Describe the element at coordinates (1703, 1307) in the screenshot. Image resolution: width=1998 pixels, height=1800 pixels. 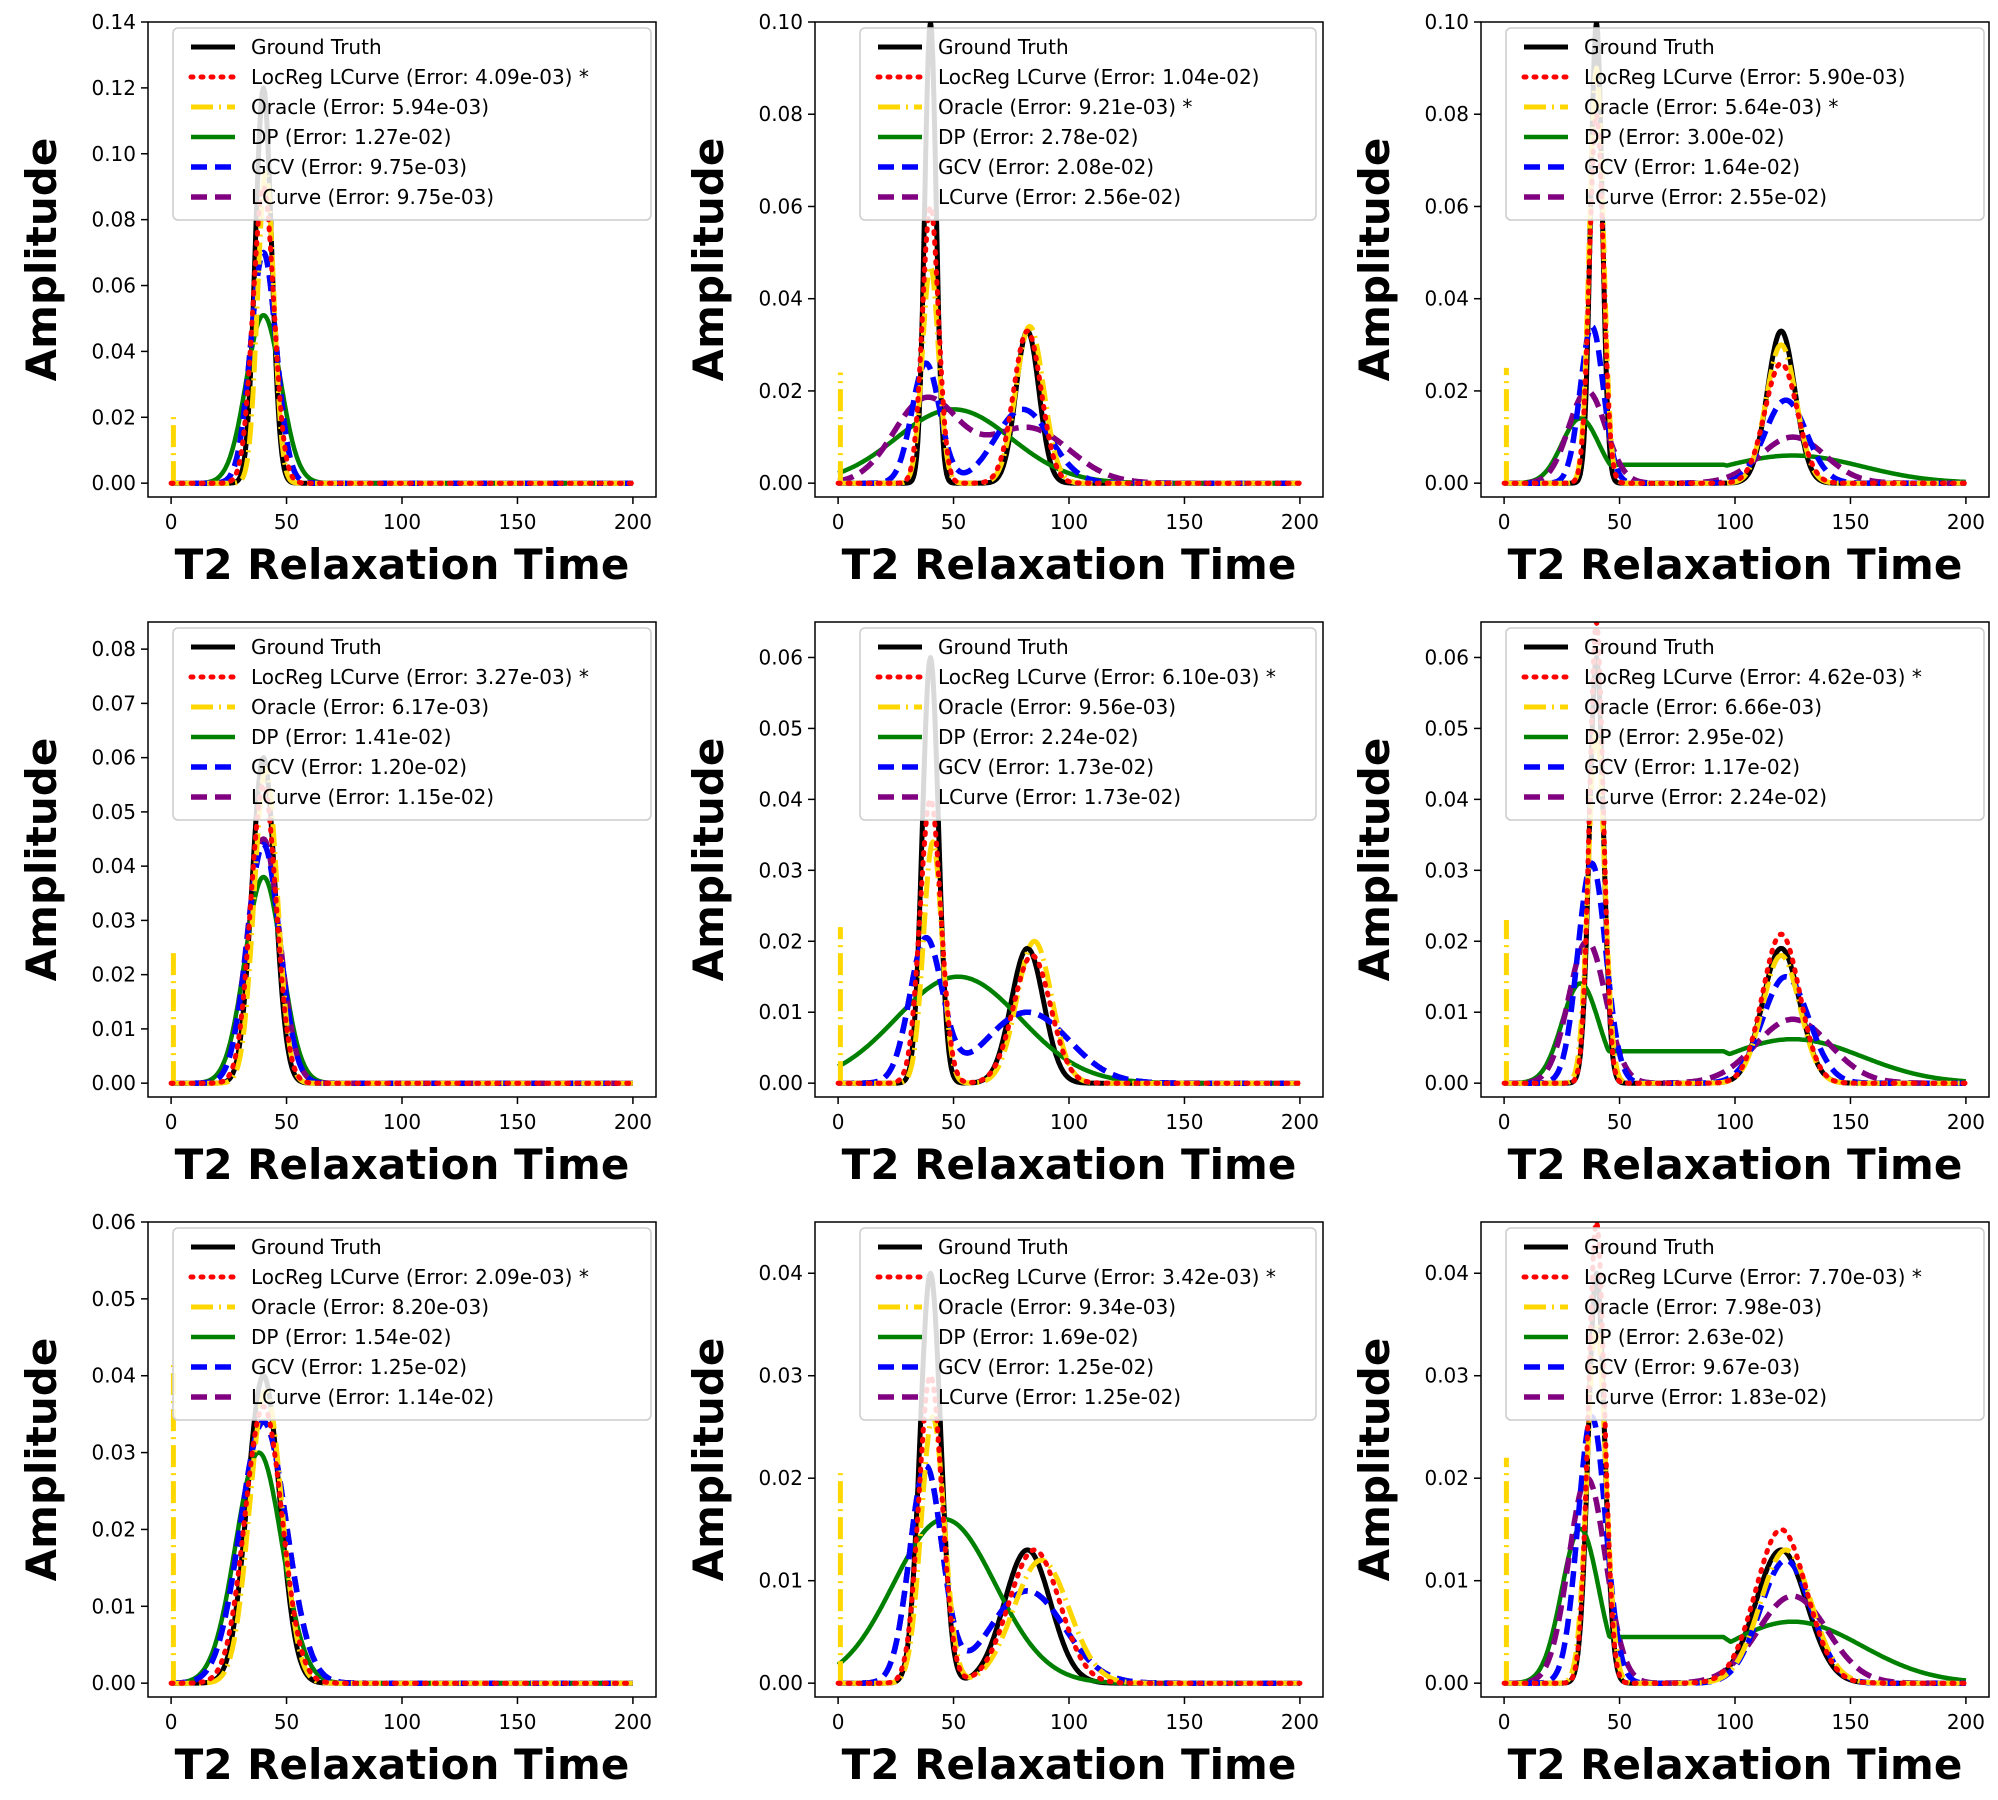
I see `legend-label: Oracle (Error: 7.98e-03)` at that location.